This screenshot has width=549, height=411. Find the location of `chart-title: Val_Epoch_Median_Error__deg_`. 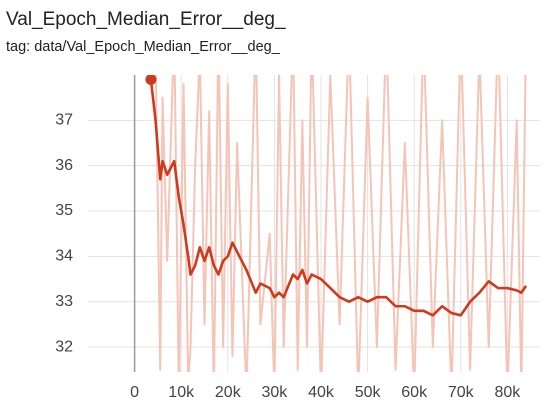

chart-title: Val_Epoch_Median_Error__deg_ is located at coordinates (146, 19).